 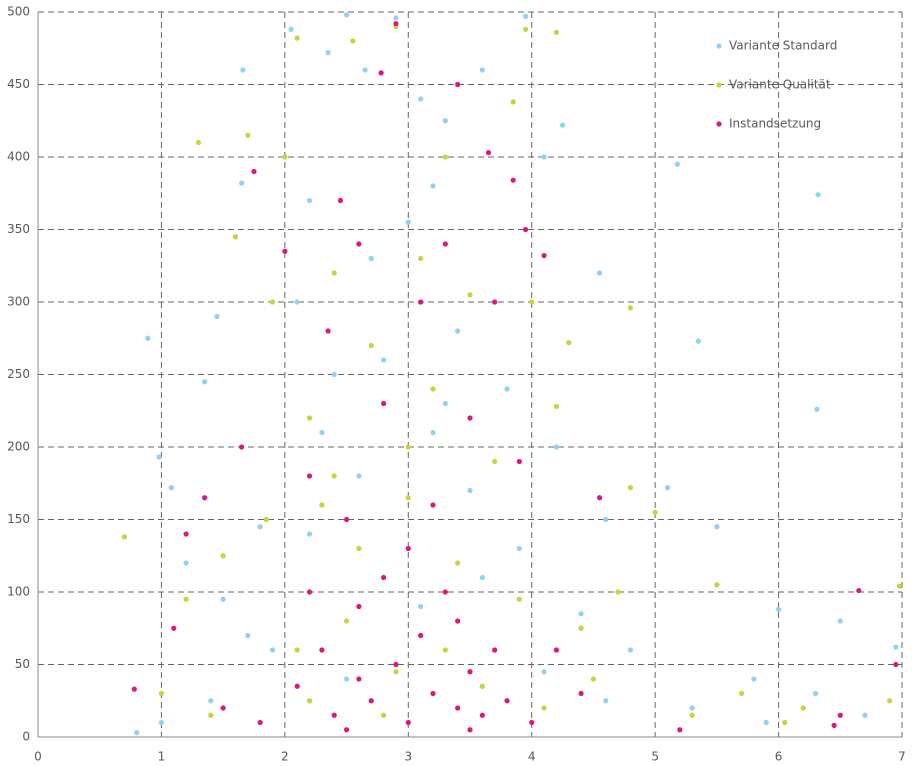 I want to click on y-tick-label: 350, so click(x=18, y=229).